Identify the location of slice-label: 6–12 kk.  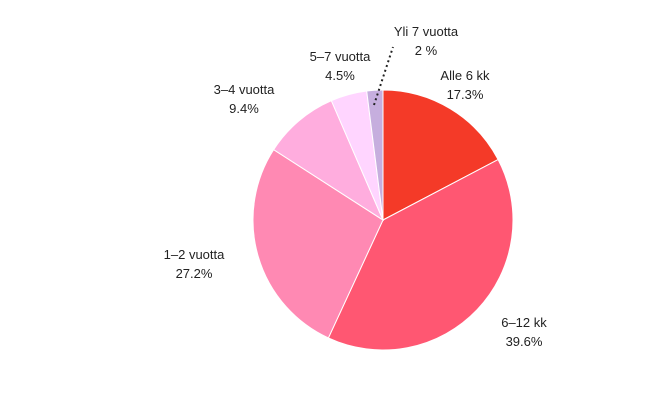
(524, 322).